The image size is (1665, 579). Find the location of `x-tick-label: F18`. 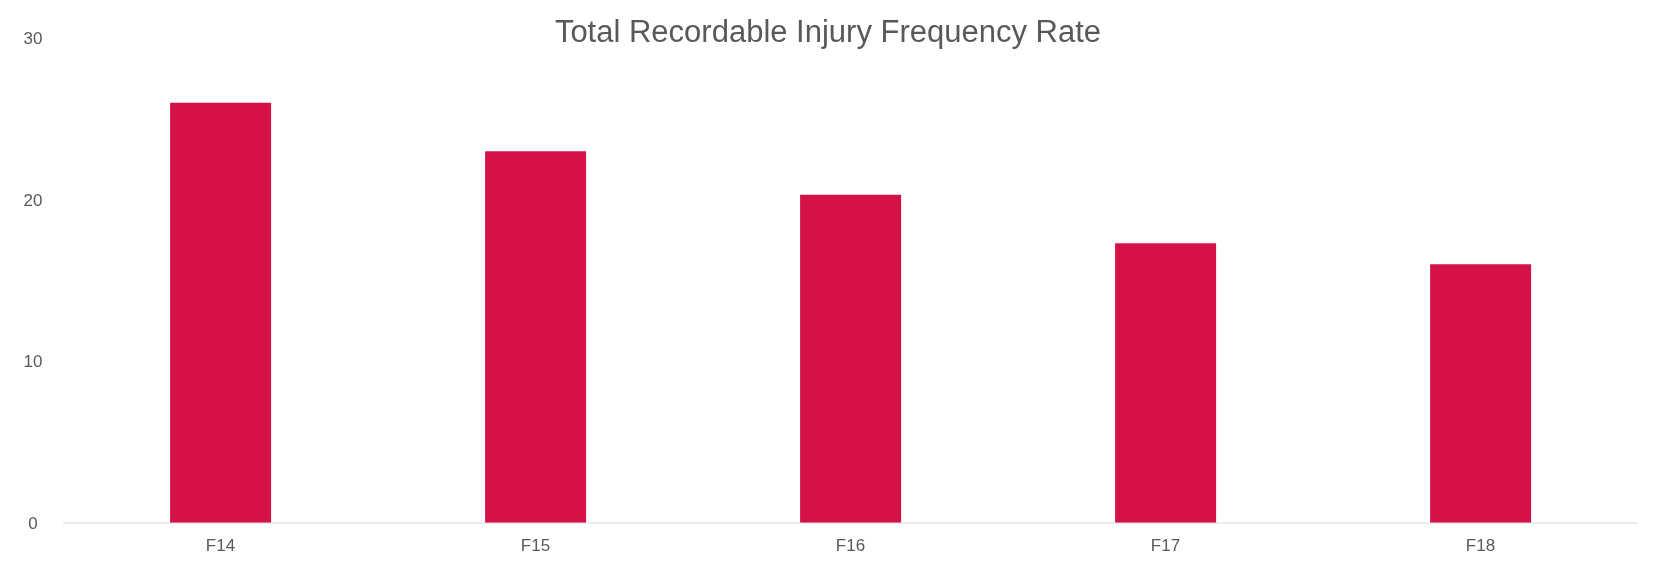

x-tick-label: F18 is located at coordinates (1480, 546).